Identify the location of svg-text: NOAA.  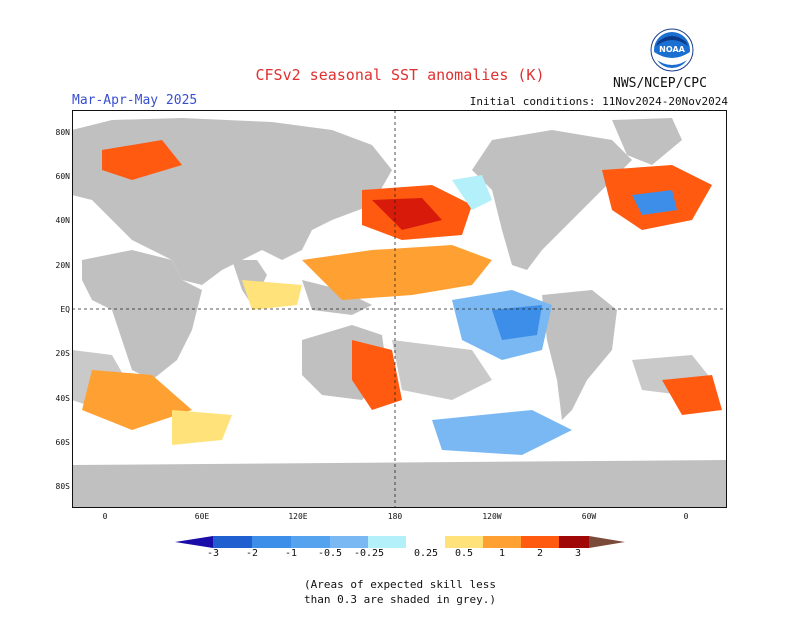
(672, 49).